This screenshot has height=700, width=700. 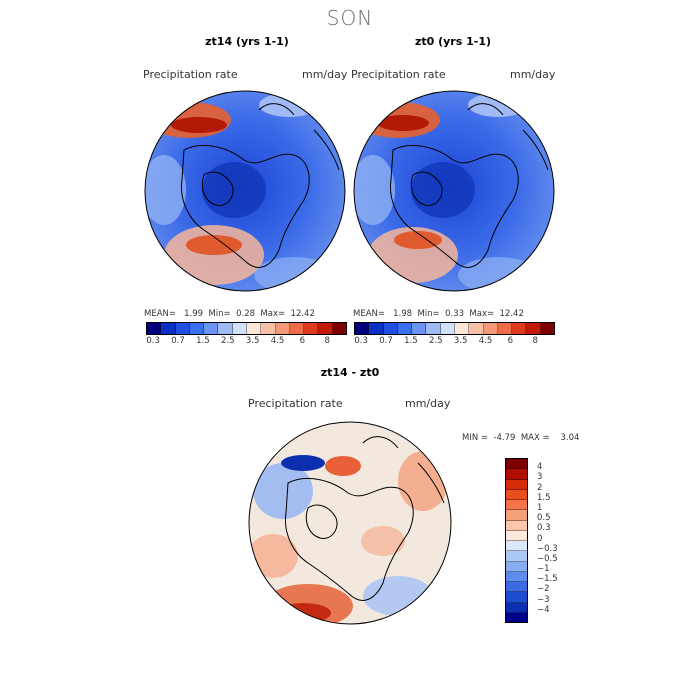 I want to click on diff-map-west-region, so click(x=283, y=491).